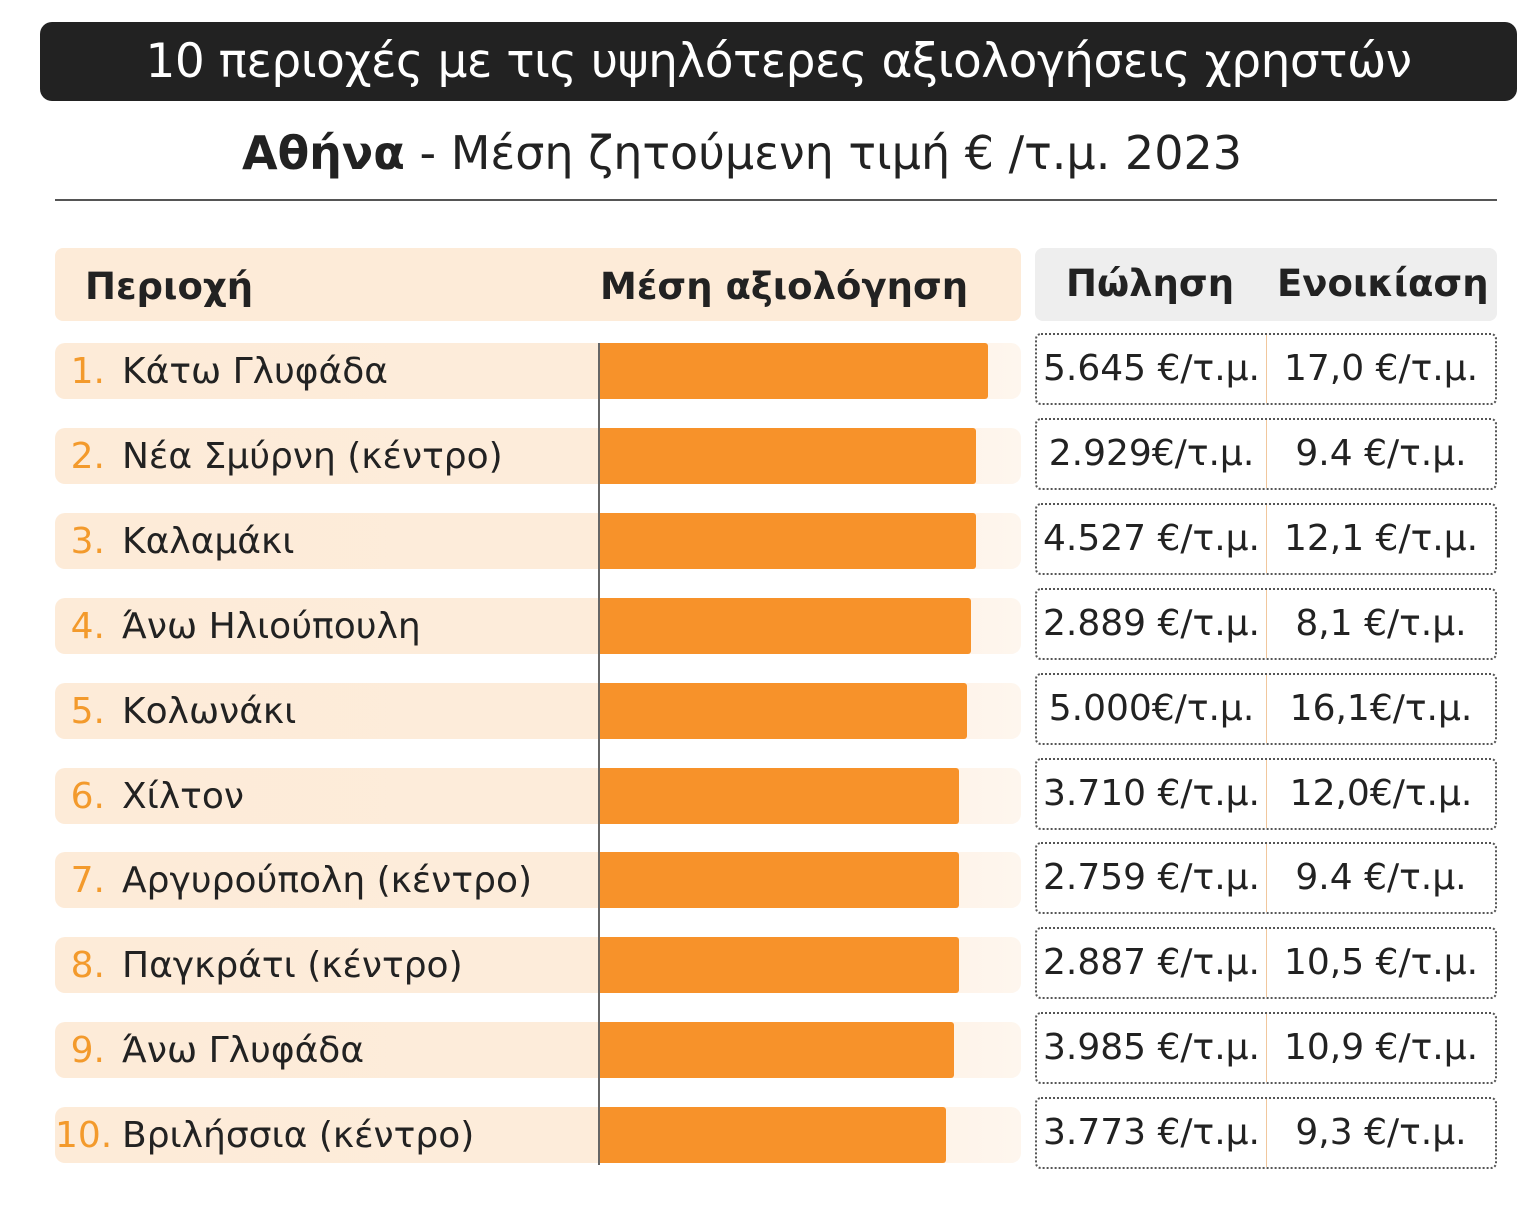 The width and height of the screenshot is (1526, 1210). I want to click on bar-axis-line, so click(599, 754).